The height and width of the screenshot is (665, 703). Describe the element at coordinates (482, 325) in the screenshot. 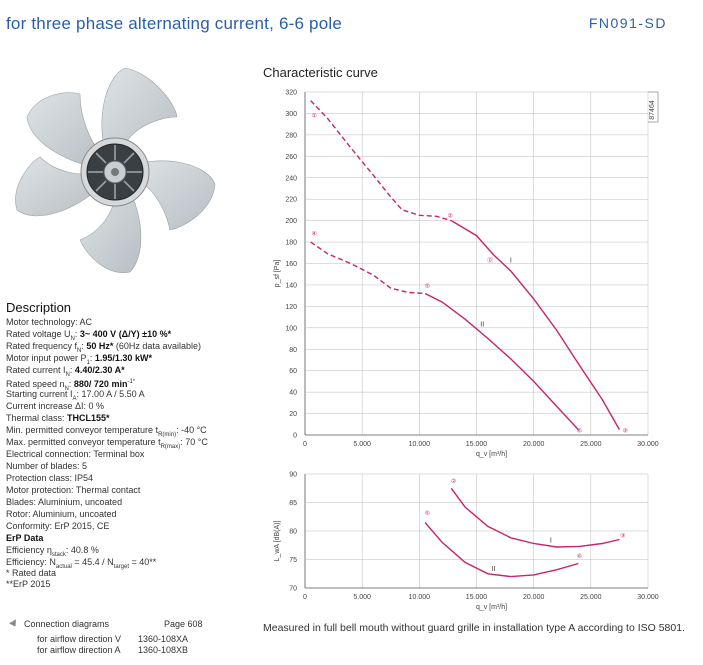

I see `curve-annotation: II` at that location.